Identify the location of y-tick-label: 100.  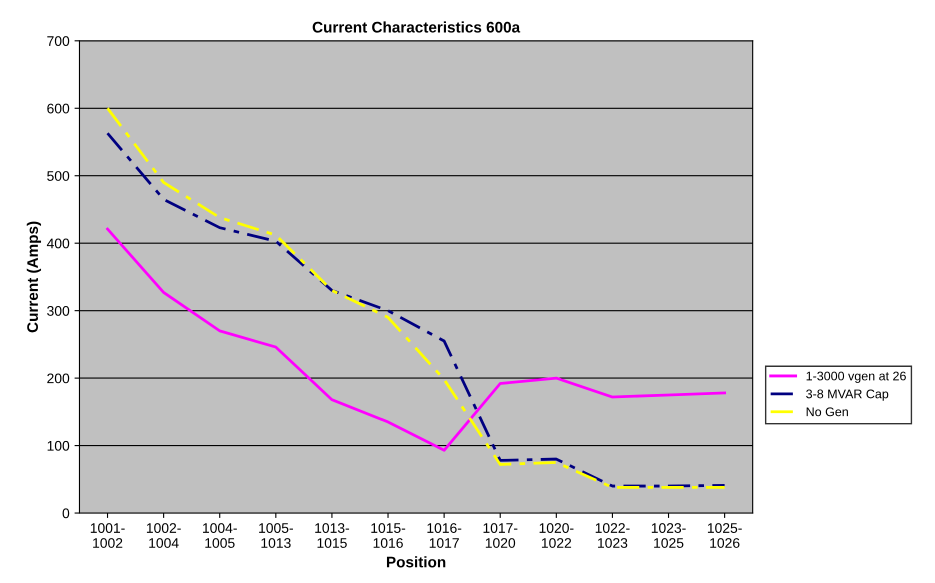
(59, 445).